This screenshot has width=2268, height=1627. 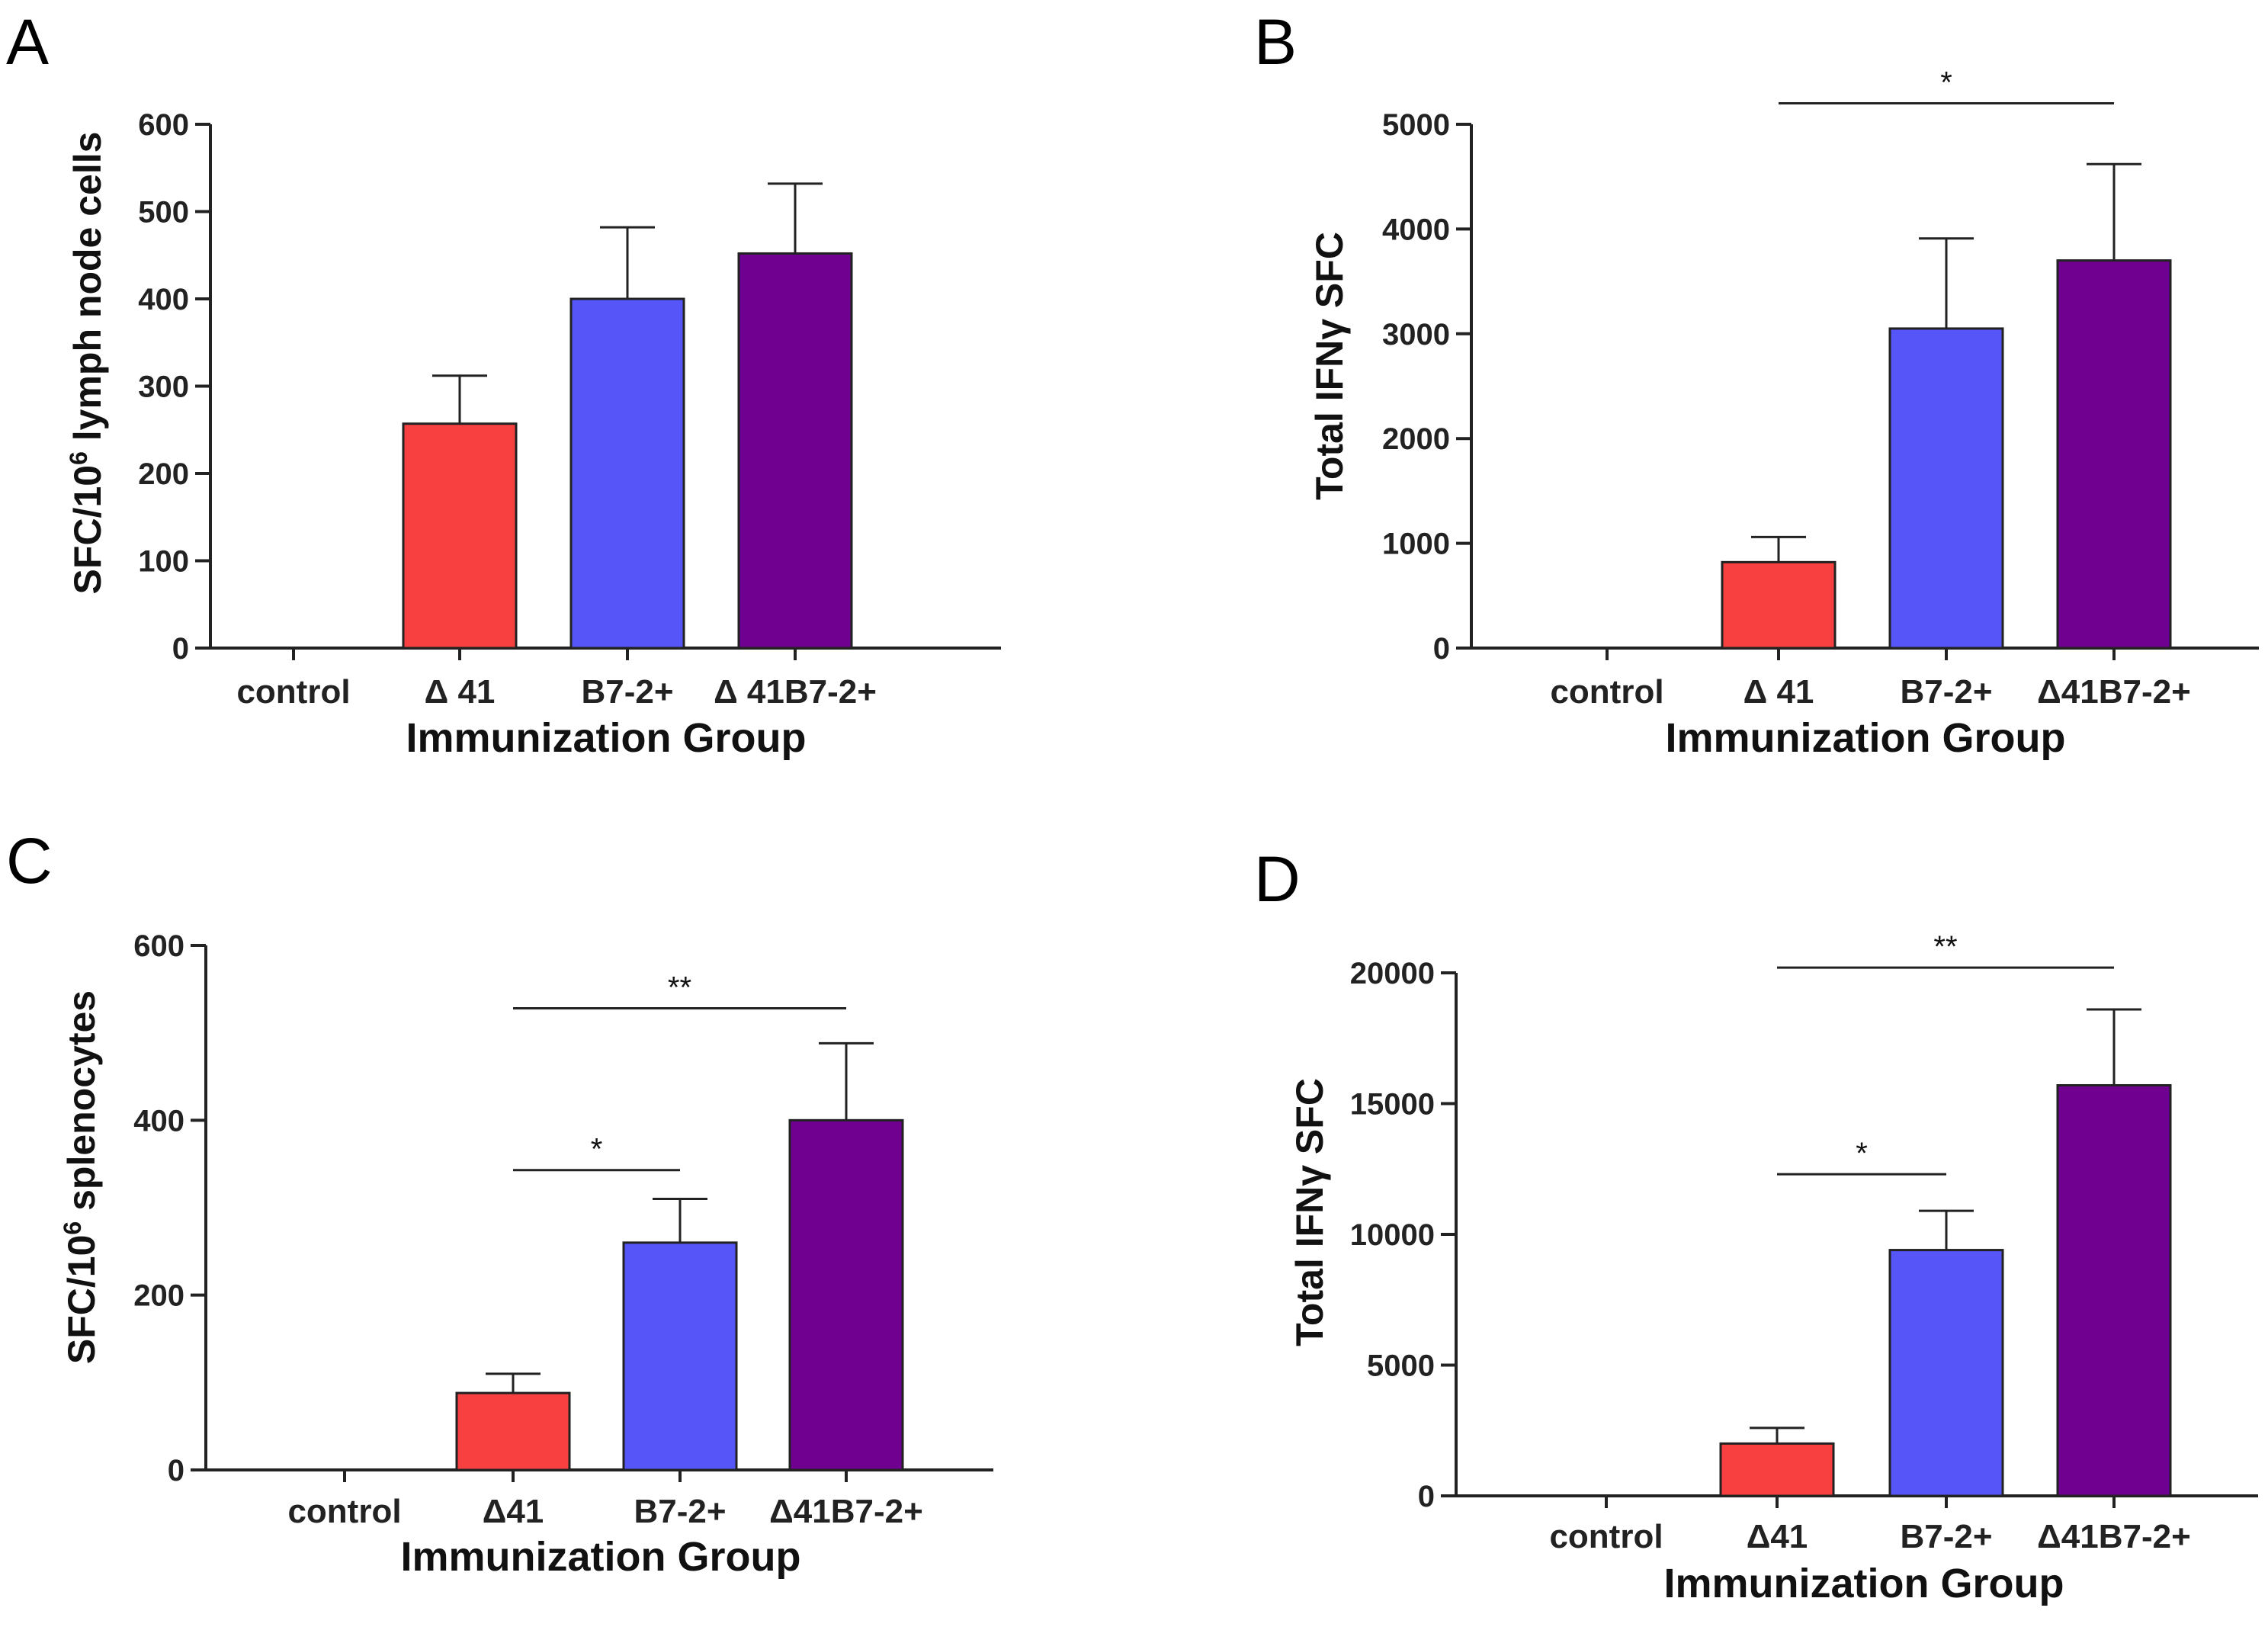 I want to click on panel-a-y-tick-label: 300, so click(x=163, y=388).